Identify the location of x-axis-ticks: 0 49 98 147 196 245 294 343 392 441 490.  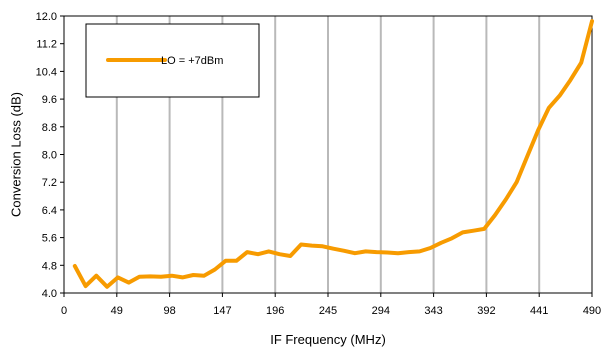
(331, 305).